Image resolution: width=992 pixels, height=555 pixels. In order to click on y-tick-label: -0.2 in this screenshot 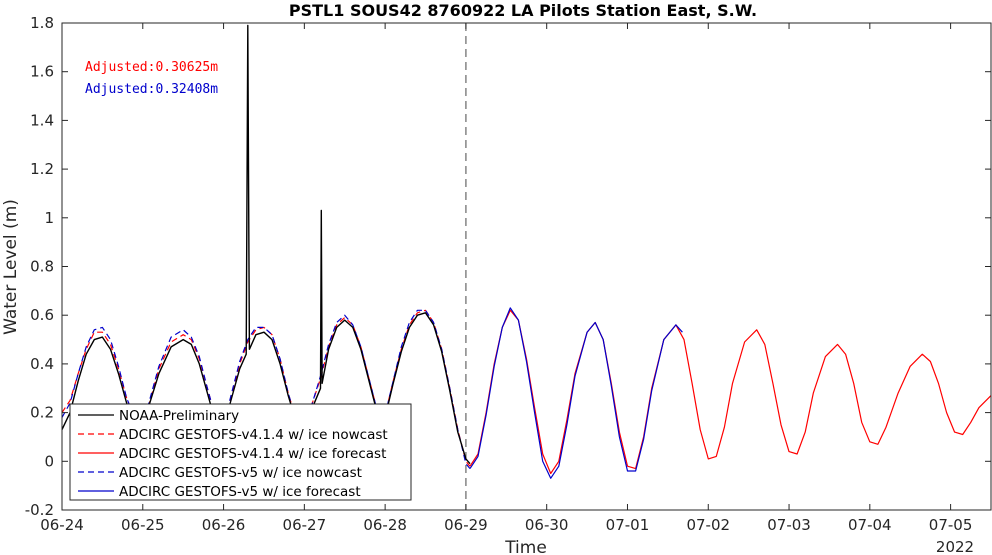, I will do `click(39, 510)`.